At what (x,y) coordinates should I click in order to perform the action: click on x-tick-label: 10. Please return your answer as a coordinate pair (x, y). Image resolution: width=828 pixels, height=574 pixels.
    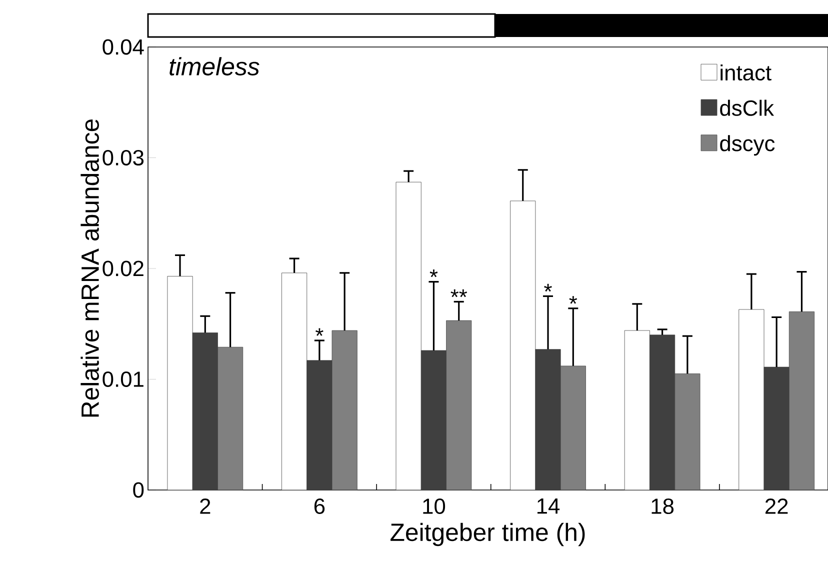
    Looking at the image, I should click on (434, 506).